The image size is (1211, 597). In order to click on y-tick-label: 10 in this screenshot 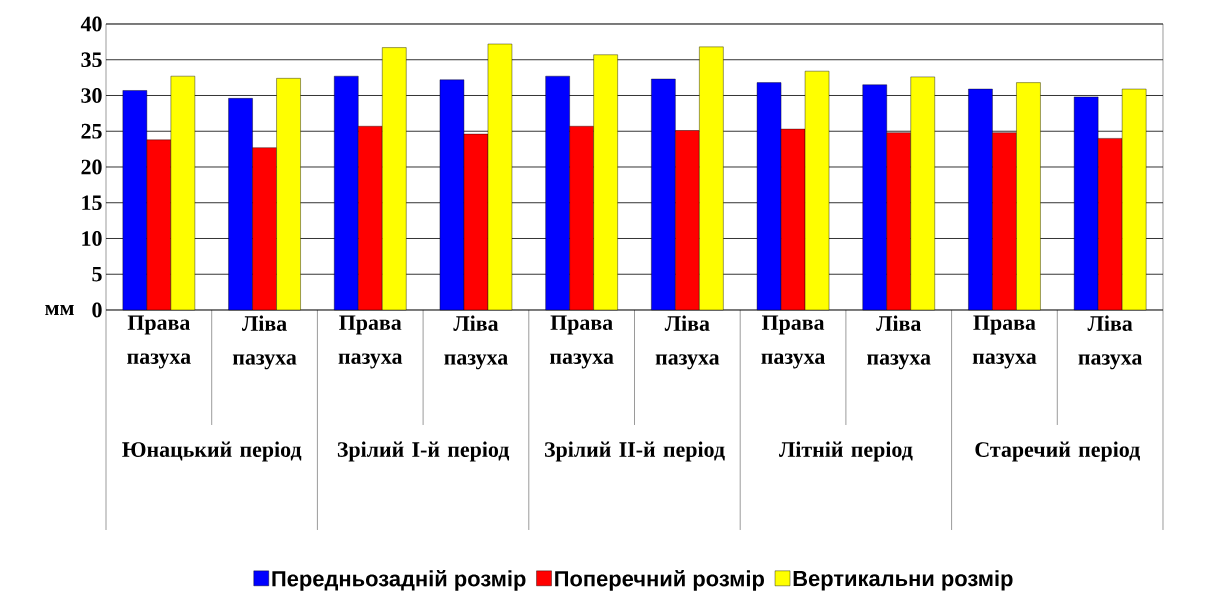, I will do `click(92, 238)`.